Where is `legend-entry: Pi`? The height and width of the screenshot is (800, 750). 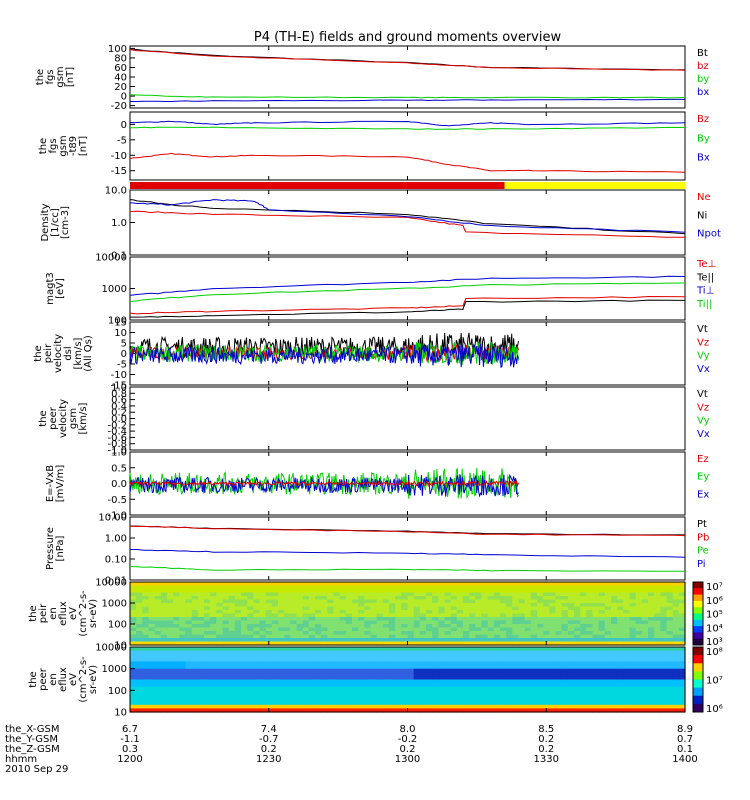
legend-entry: Pi is located at coordinates (701, 564).